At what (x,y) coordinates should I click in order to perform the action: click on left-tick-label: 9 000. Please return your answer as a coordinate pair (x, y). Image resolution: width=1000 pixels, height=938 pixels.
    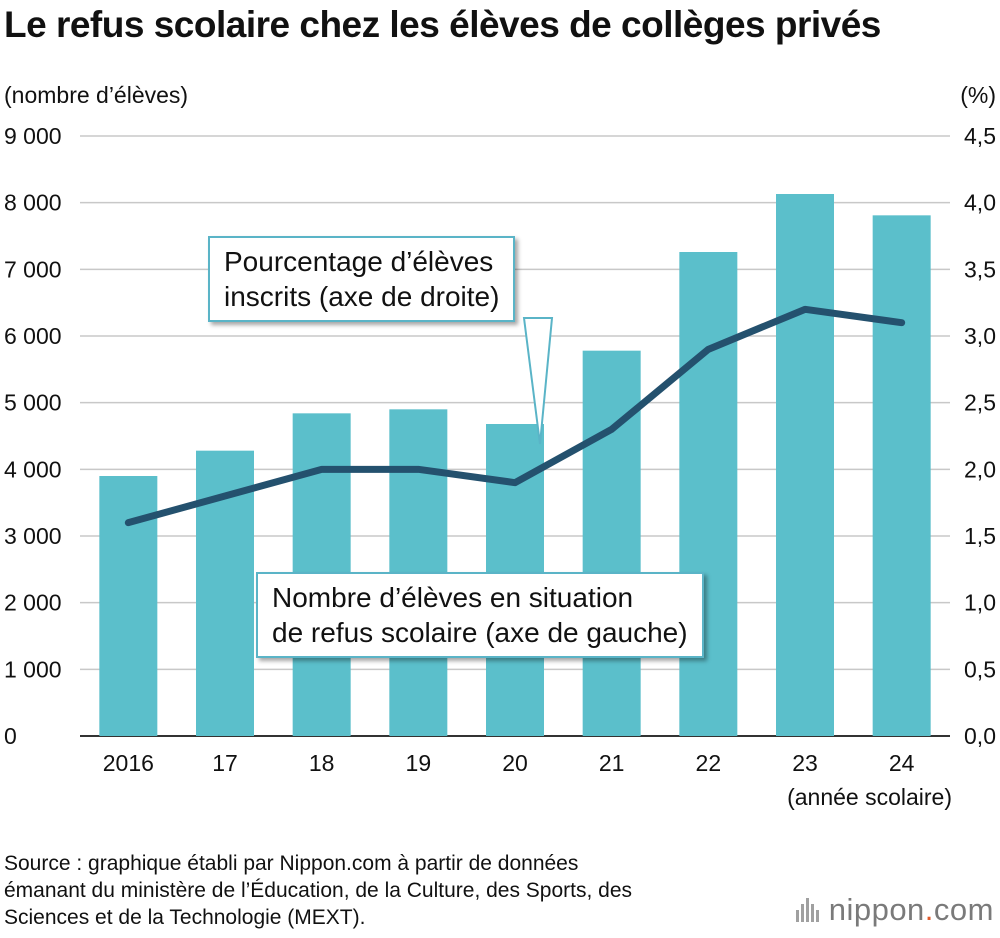
    Looking at the image, I should click on (33, 136).